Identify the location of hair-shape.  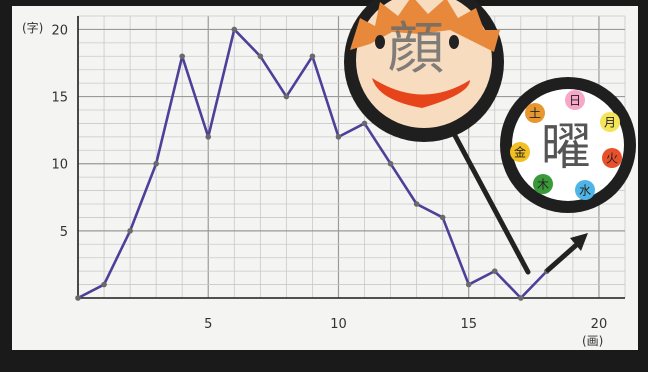
(425, 26).